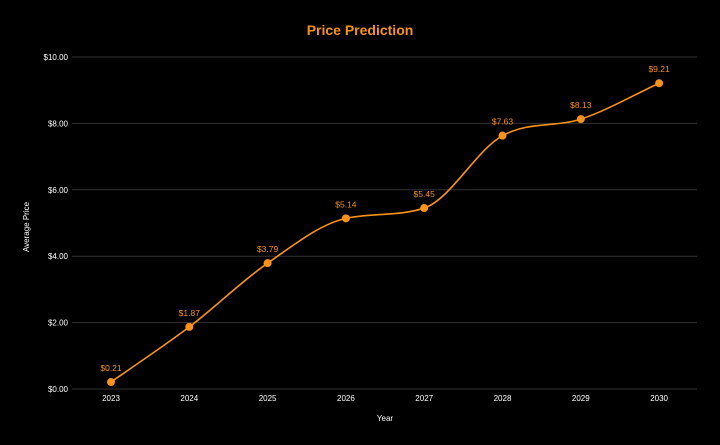 The width and height of the screenshot is (720, 445). I want to click on data-point-2023, so click(111, 382).